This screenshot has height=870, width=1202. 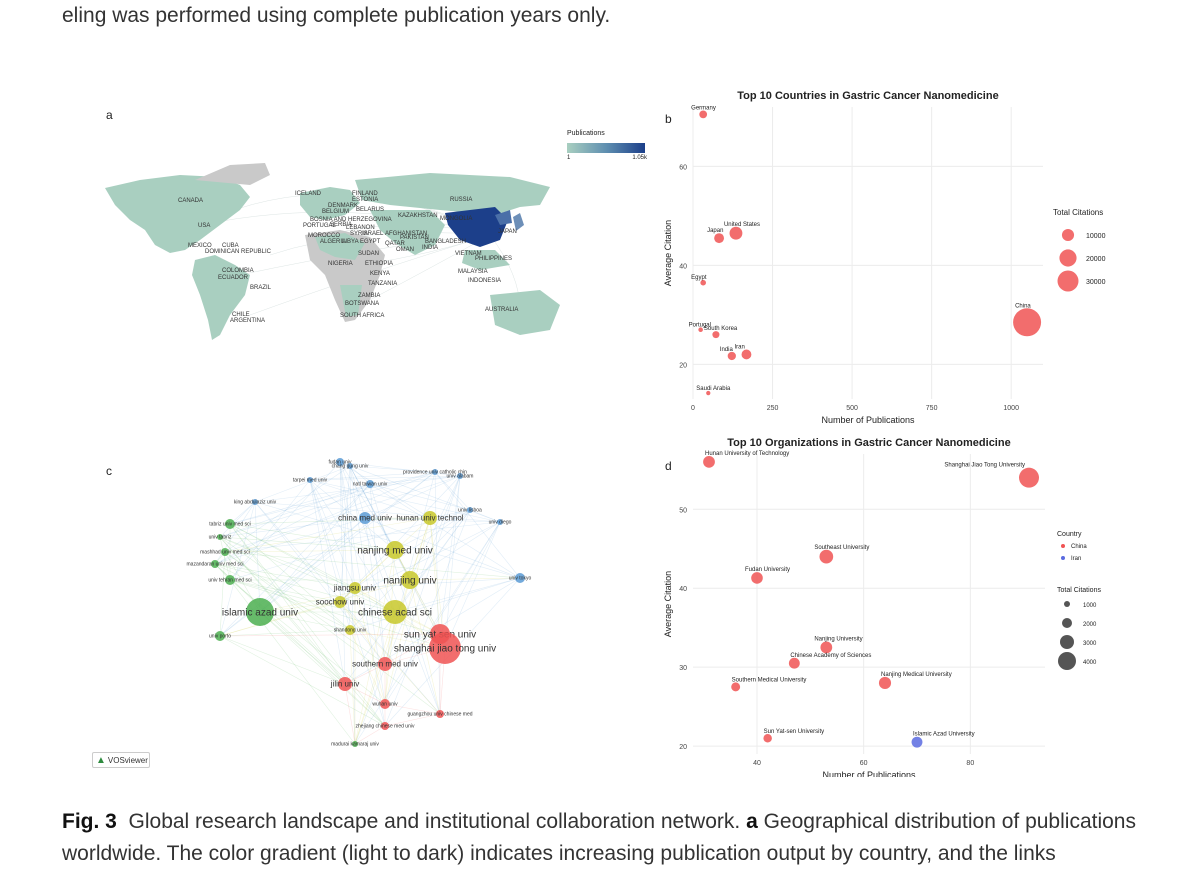 What do you see at coordinates (916, 675) in the screenshot?
I see `point-label: Nanjing Medical University` at bounding box center [916, 675].